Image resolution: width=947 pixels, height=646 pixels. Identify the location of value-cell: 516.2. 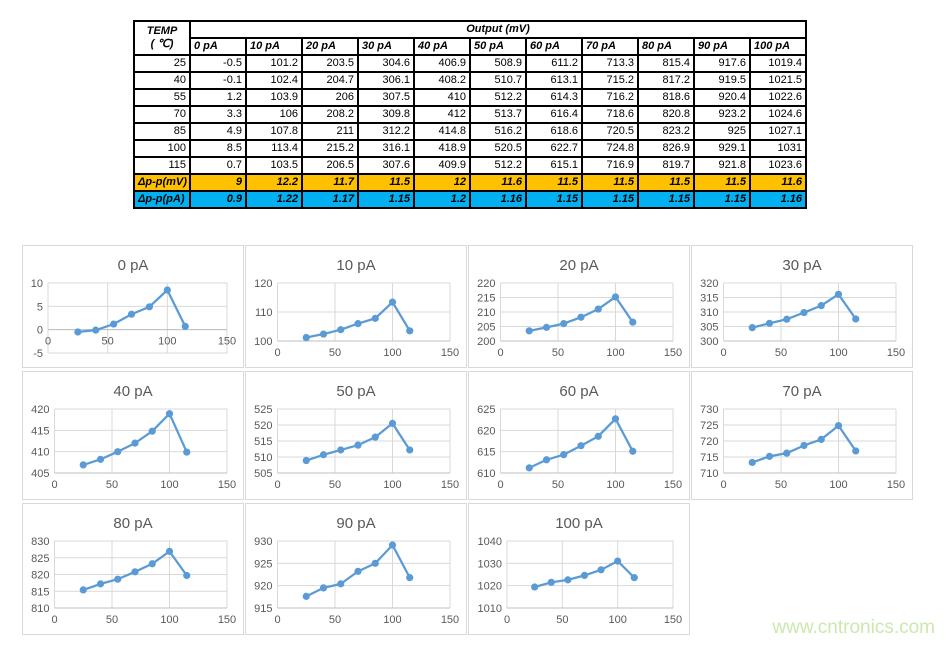
(498, 131).